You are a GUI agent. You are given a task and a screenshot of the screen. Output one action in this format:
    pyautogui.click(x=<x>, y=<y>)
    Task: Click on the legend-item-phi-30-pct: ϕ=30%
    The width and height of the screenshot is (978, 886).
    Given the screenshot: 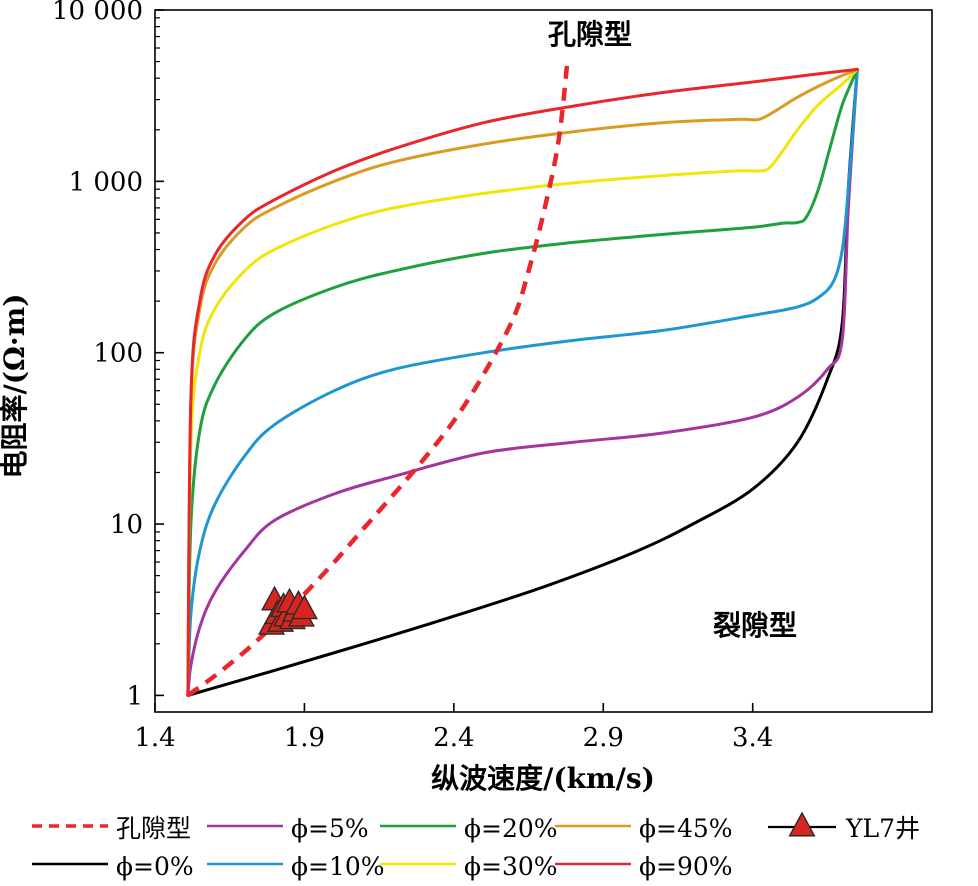 What is the action you would take?
    pyautogui.click(x=469, y=866)
    